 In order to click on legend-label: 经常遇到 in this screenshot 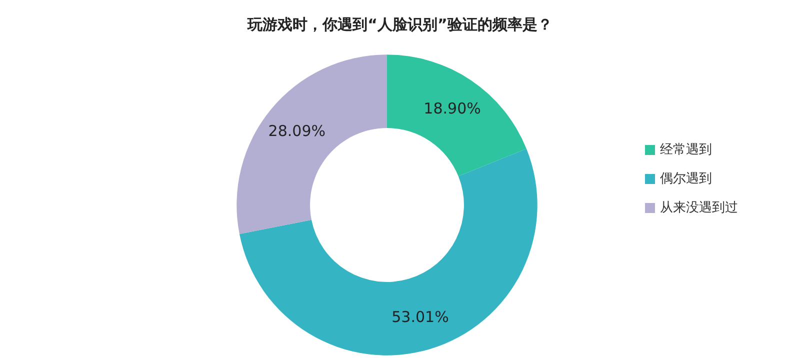, I will do `click(686, 150)`.